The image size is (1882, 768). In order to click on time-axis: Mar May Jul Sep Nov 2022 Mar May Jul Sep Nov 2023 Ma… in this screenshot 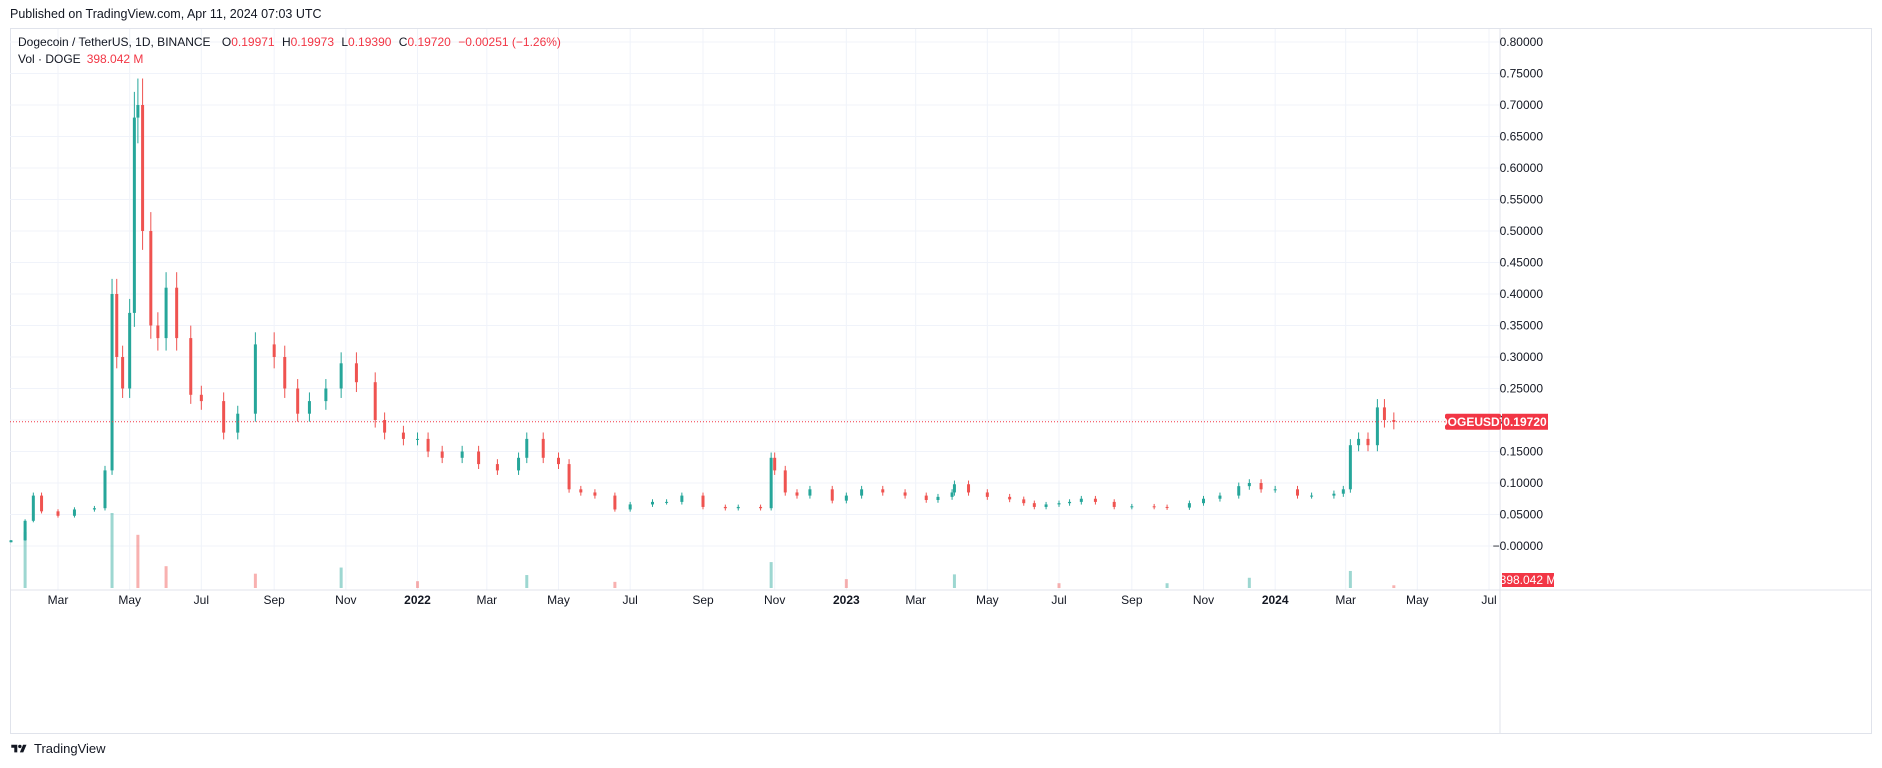, I will do `click(772, 600)`.